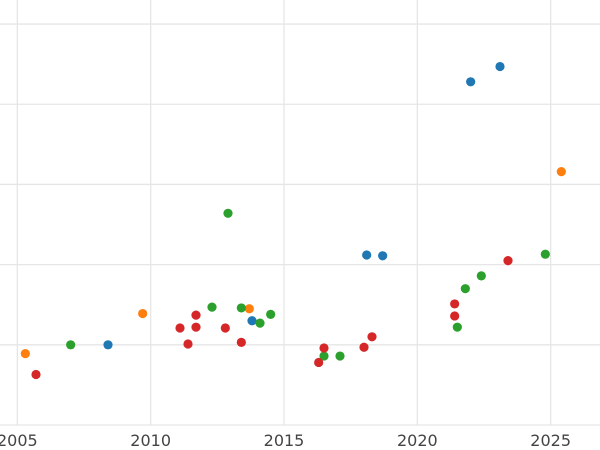 This screenshot has width=600, height=450. Describe the element at coordinates (19, 440) in the screenshot. I see `x-tick-label: 2005` at that location.